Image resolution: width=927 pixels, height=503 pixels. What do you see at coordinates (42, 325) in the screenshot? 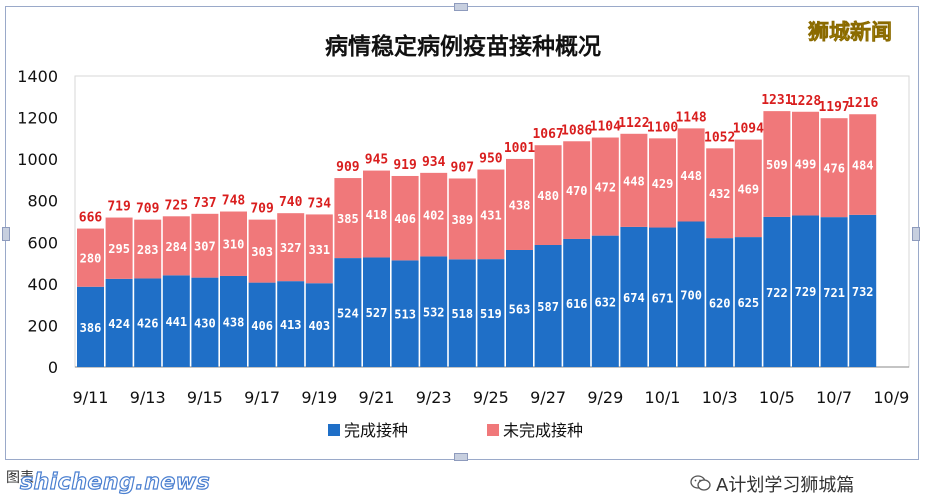
I see `y-tick-label: 200` at bounding box center [42, 325].